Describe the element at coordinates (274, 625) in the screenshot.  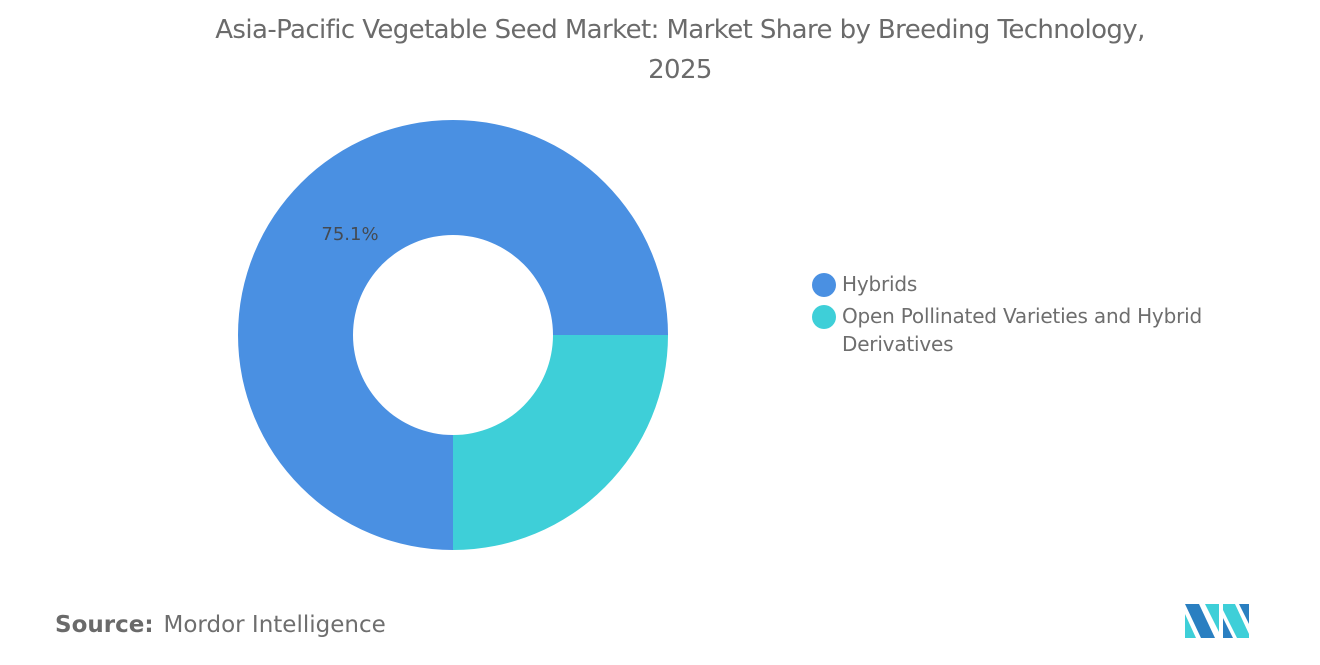
I see `source-name: Mordor Intelligence` at that location.